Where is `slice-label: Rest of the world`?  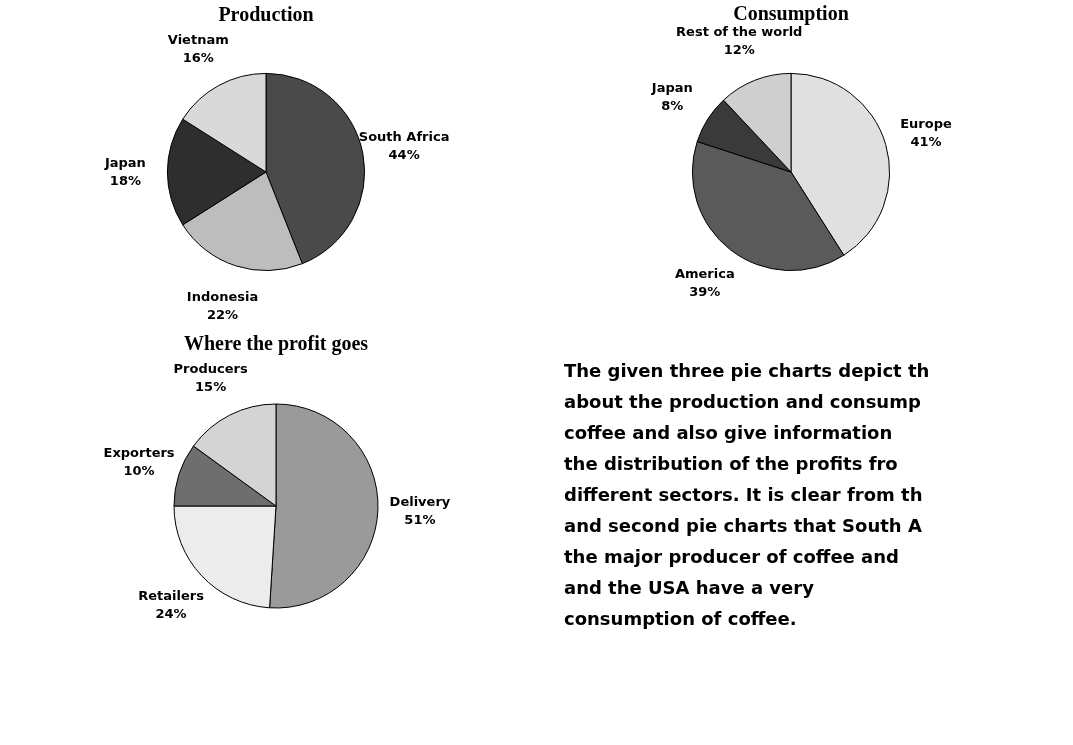
slice-label: Rest of the world is located at coordinates (739, 32).